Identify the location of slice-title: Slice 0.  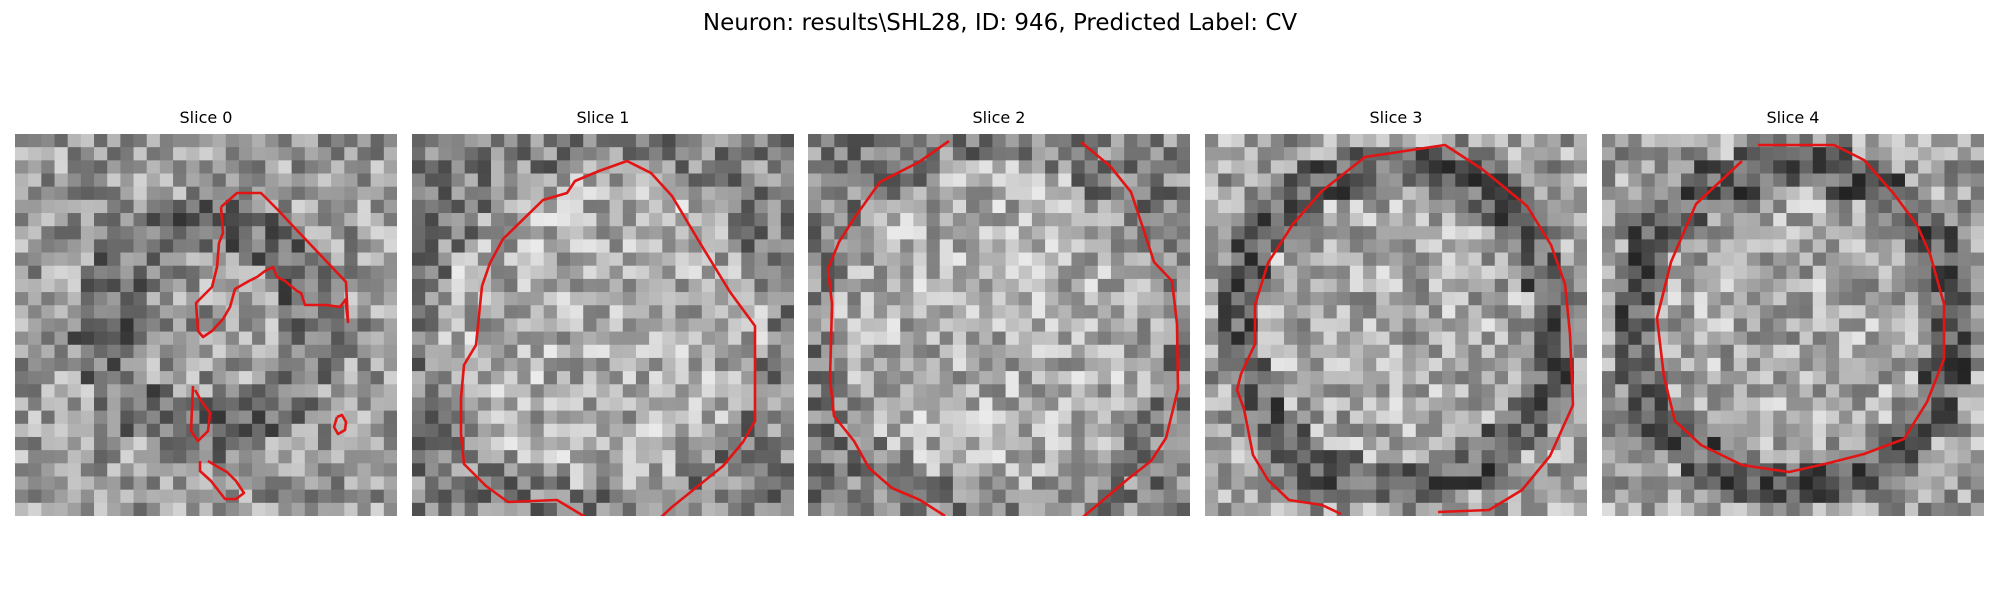
(206, 118).